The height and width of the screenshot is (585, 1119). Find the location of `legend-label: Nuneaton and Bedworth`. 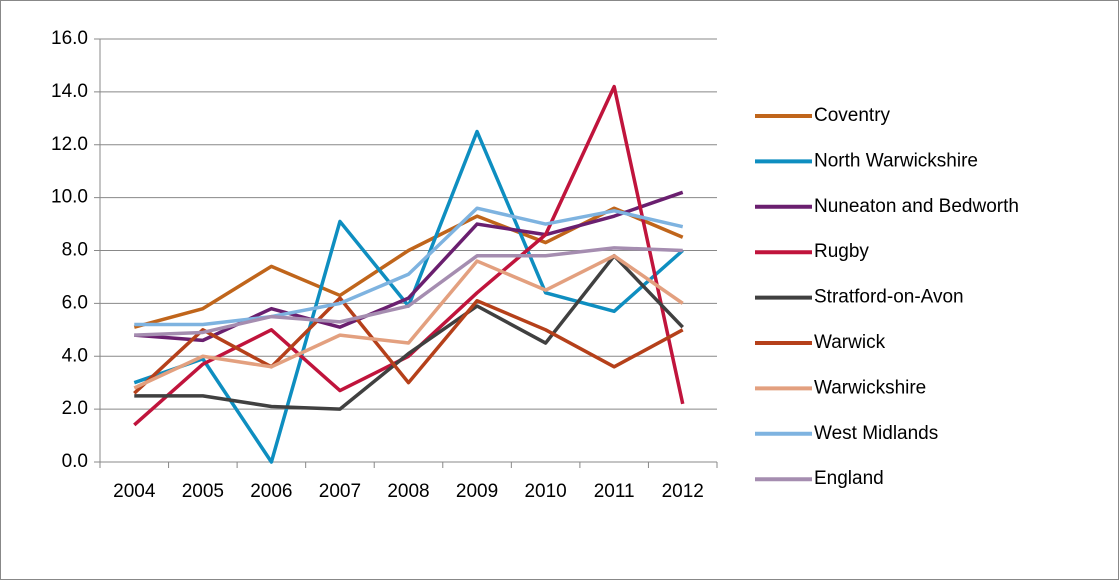

legend-label: Nuneaton and Bedworth is located at coordinates (916, 206).